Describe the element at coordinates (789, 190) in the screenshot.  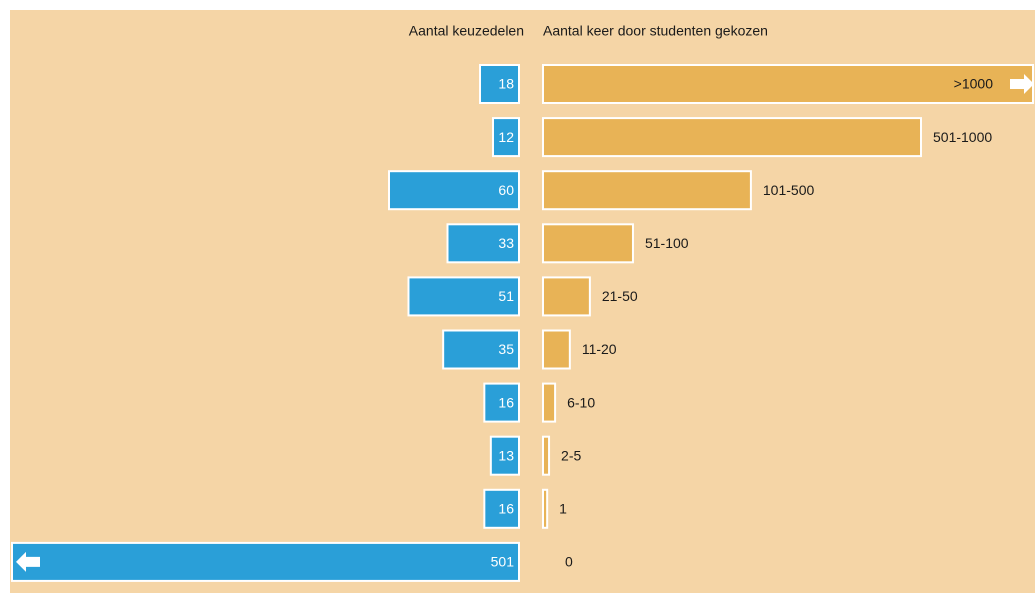
I see `category-label: 101-500` at that location.